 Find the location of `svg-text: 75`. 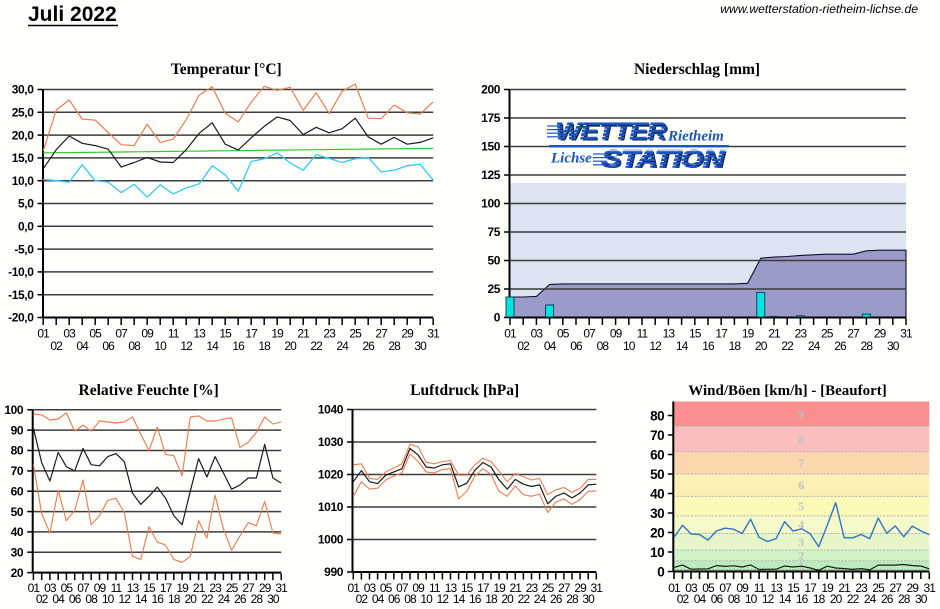

svg-text: 75 is located at coordinates (493, 232).